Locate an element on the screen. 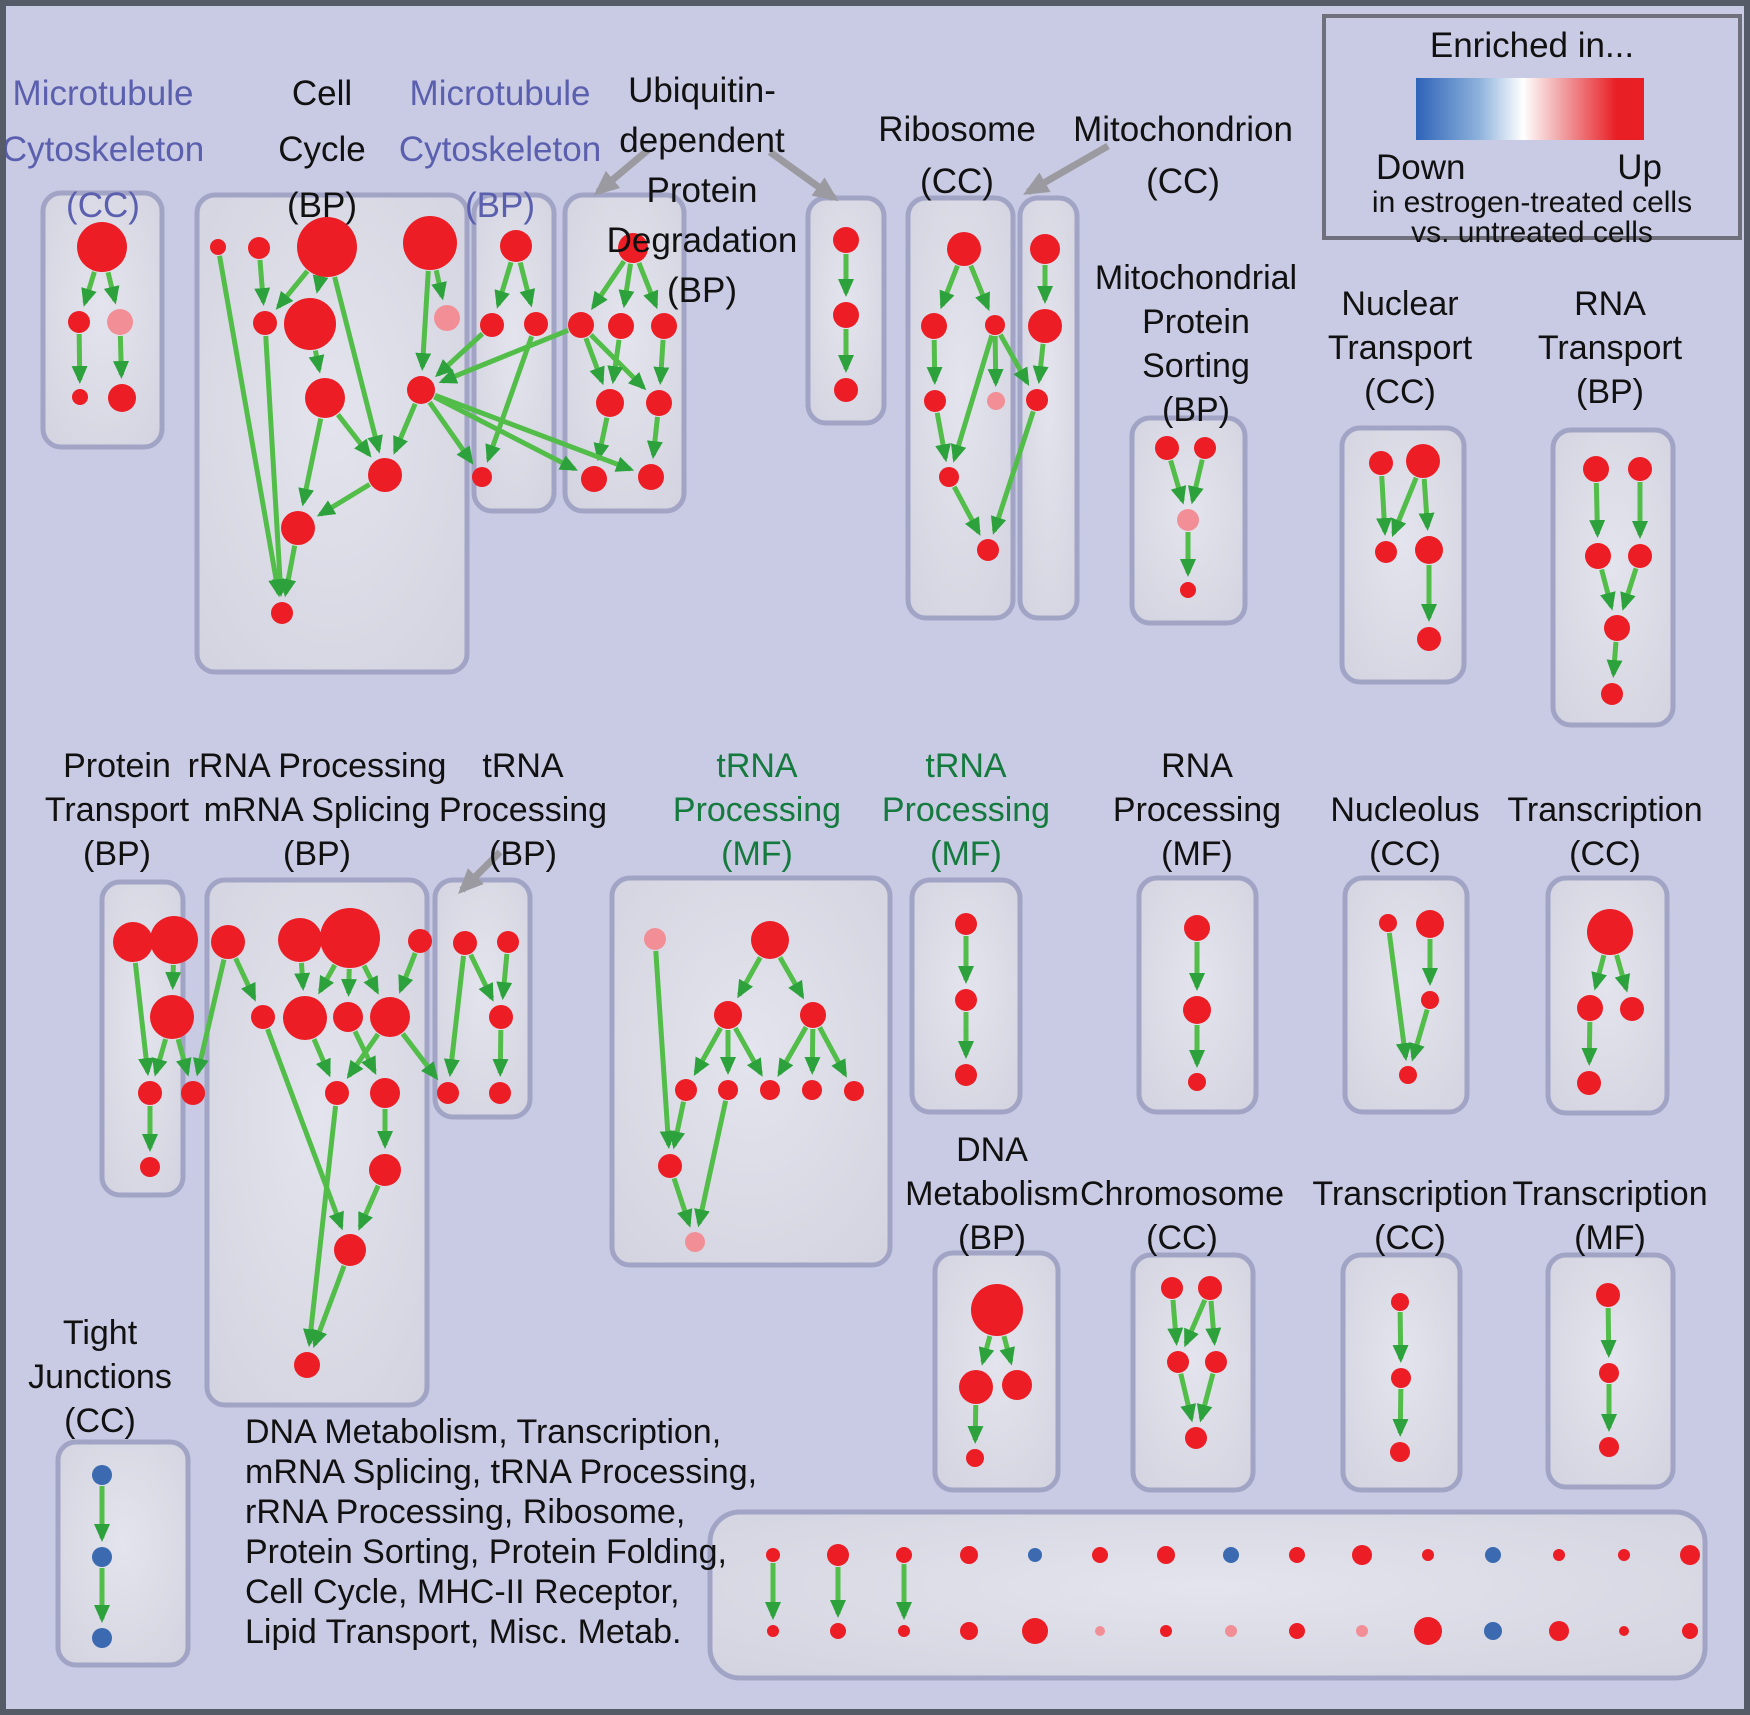 Image resolution: width=1750 pixels, height=1715 pixels. cluster-label-nuclear-transport-cc: Nuclear Transport (CC) is located at coordinates (1400, 348).